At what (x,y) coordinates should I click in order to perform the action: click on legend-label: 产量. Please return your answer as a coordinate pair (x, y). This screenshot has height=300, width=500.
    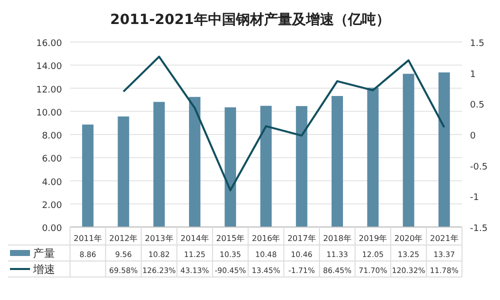
    Looking at the image, I should click on (44, 253).